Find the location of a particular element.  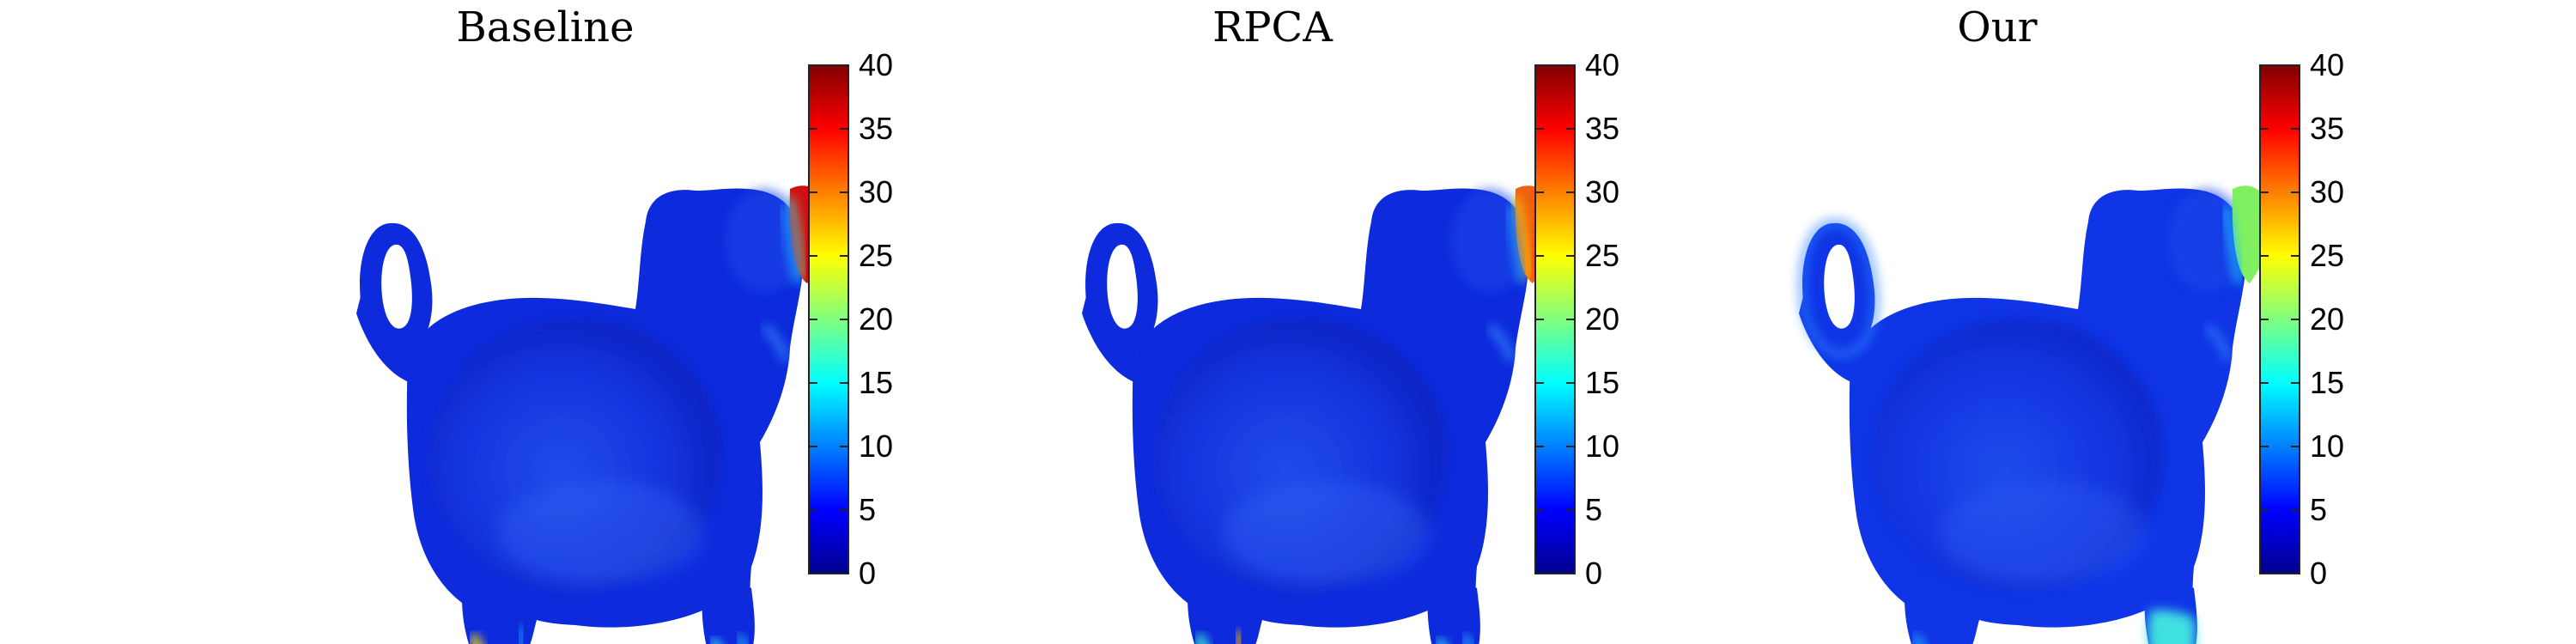

panel-title: Baseline is located at coordinates (546, 28).